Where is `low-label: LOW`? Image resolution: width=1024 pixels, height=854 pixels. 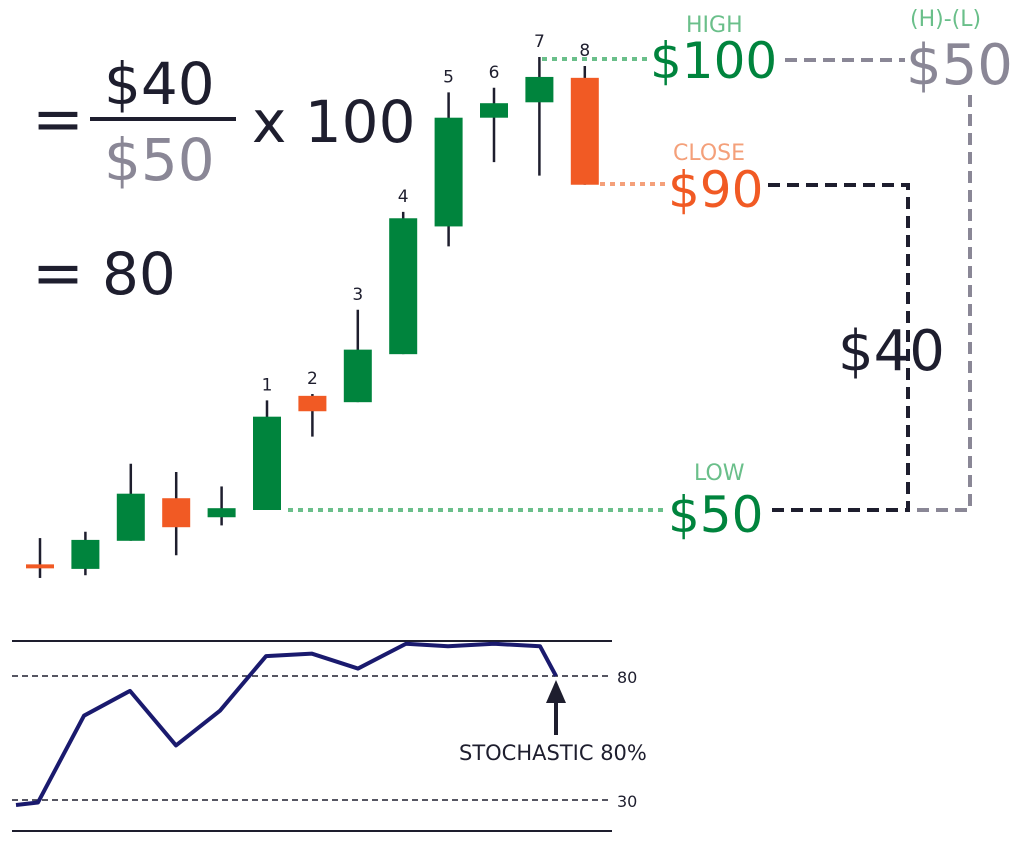
low-label: LOW is located at coordinates (719, 473).